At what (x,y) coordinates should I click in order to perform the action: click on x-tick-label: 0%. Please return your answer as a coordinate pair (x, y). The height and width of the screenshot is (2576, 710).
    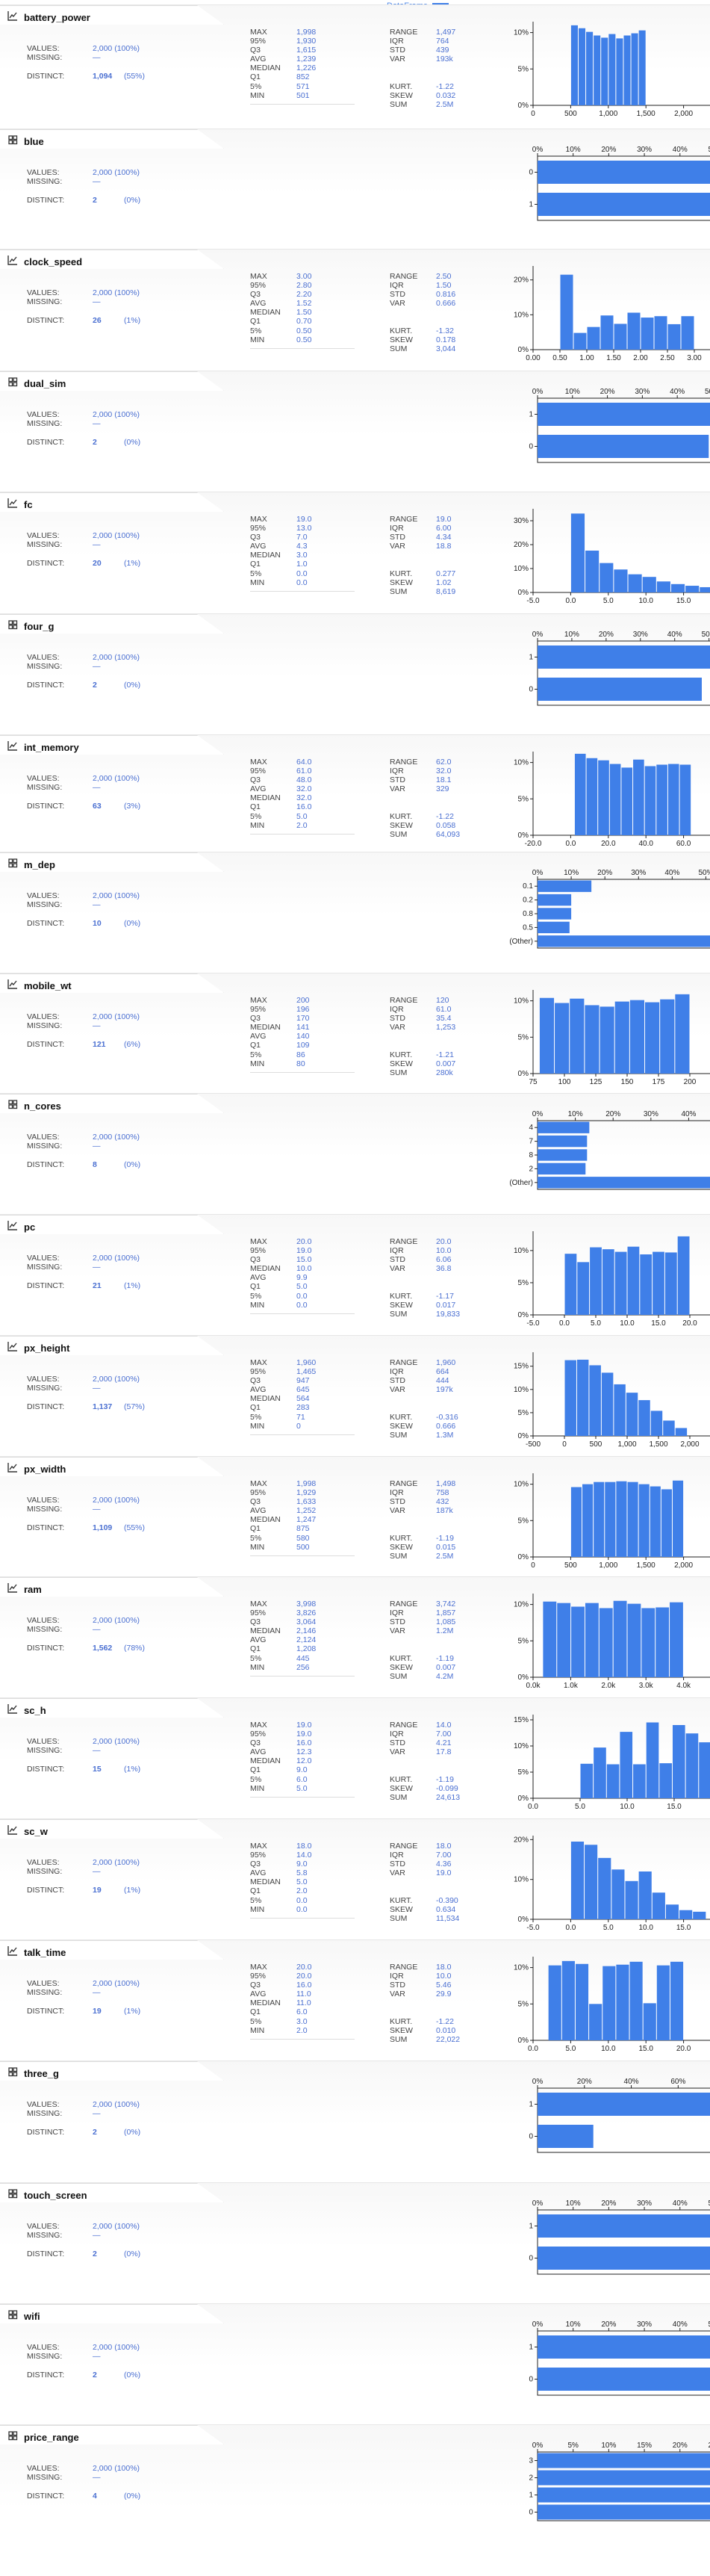
    Looking at the image, I should click on (538, 635).